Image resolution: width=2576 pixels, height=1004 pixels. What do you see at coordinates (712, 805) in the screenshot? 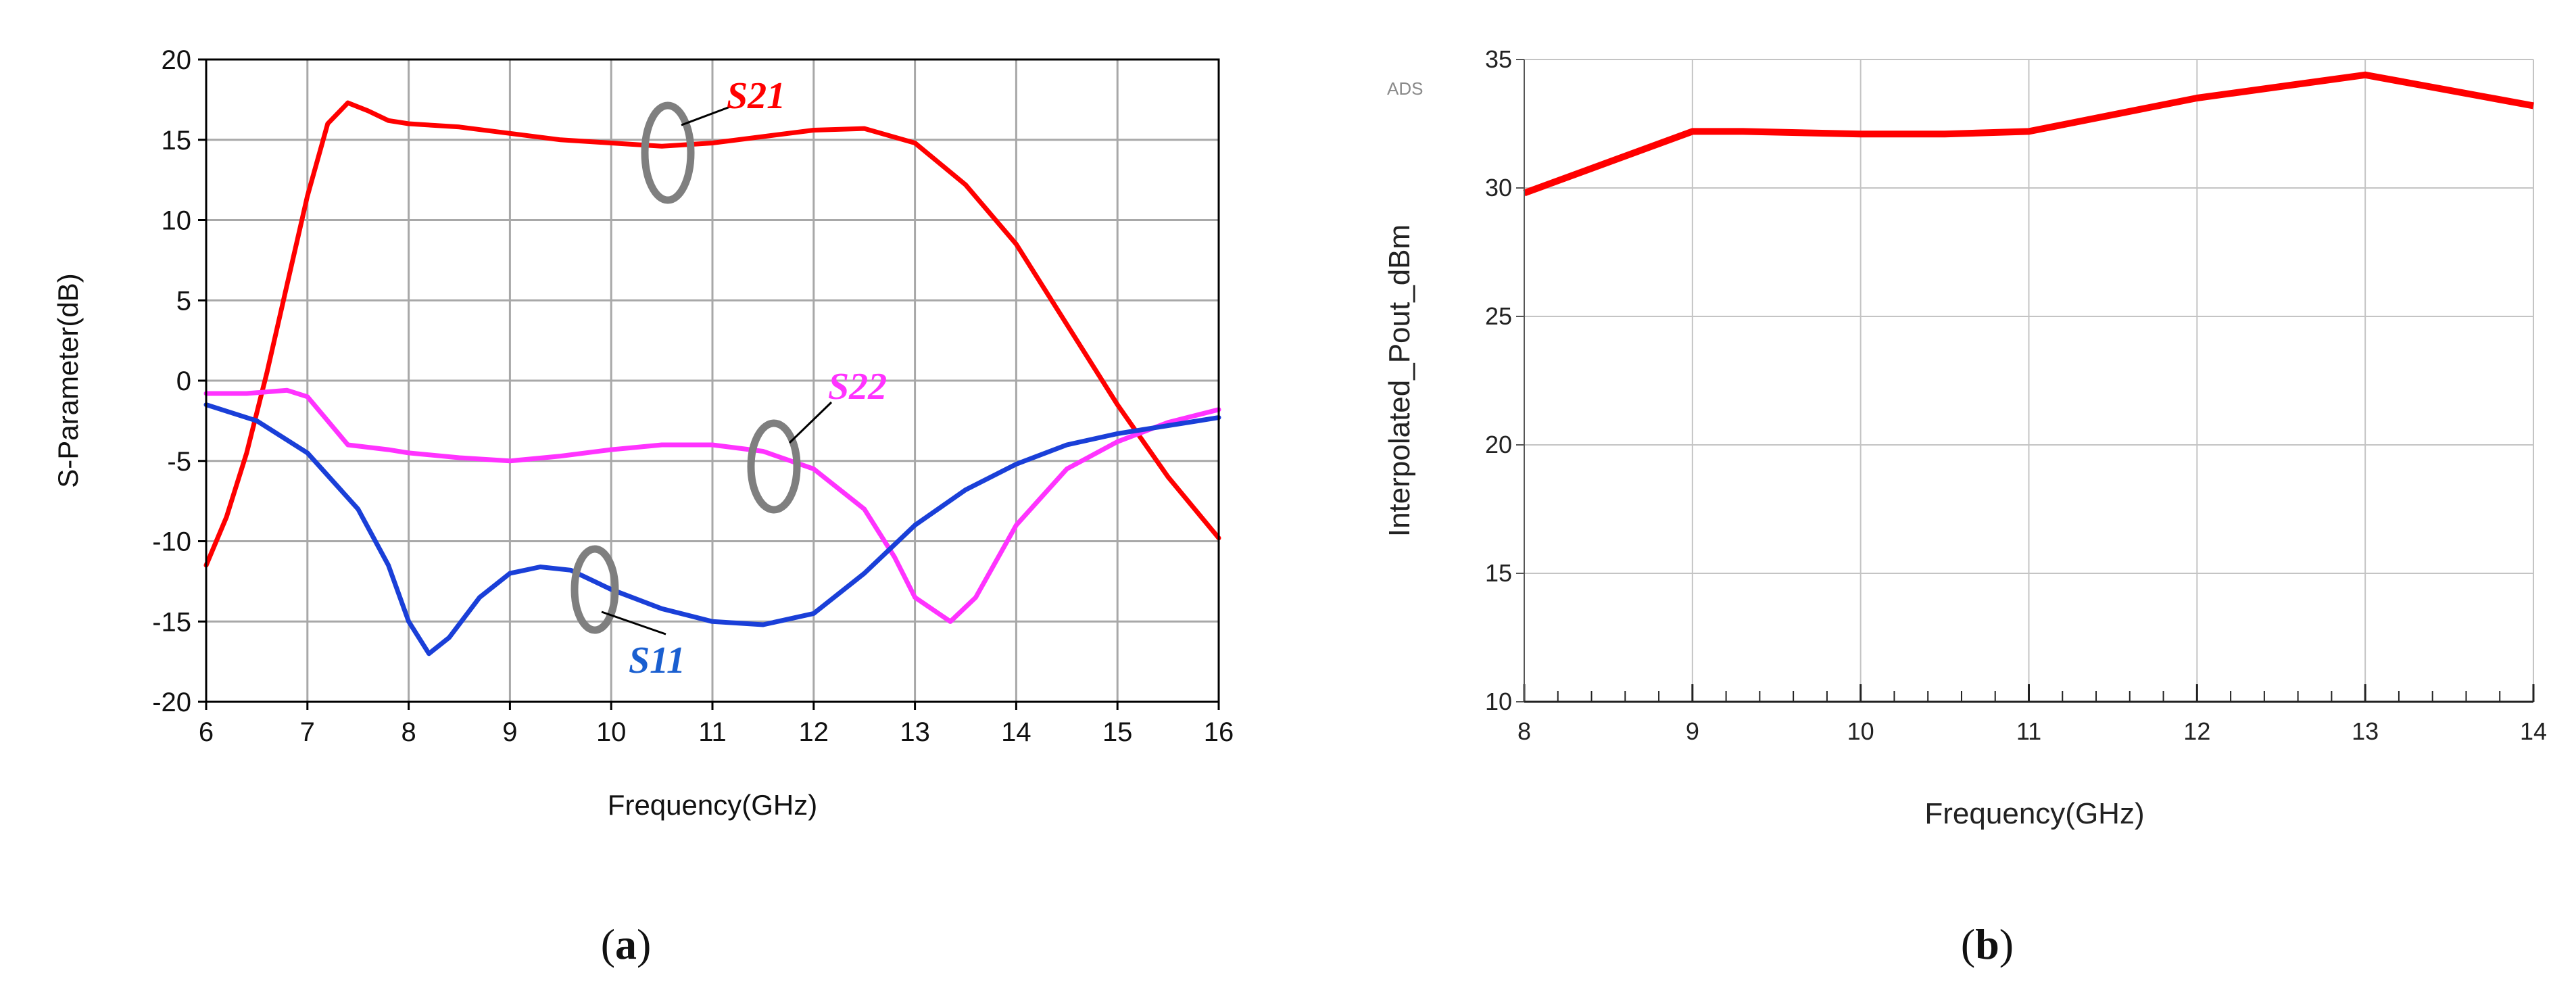
I see `x-axis-title-a: Frequency(GHz)` at bounding box center [712, 805].